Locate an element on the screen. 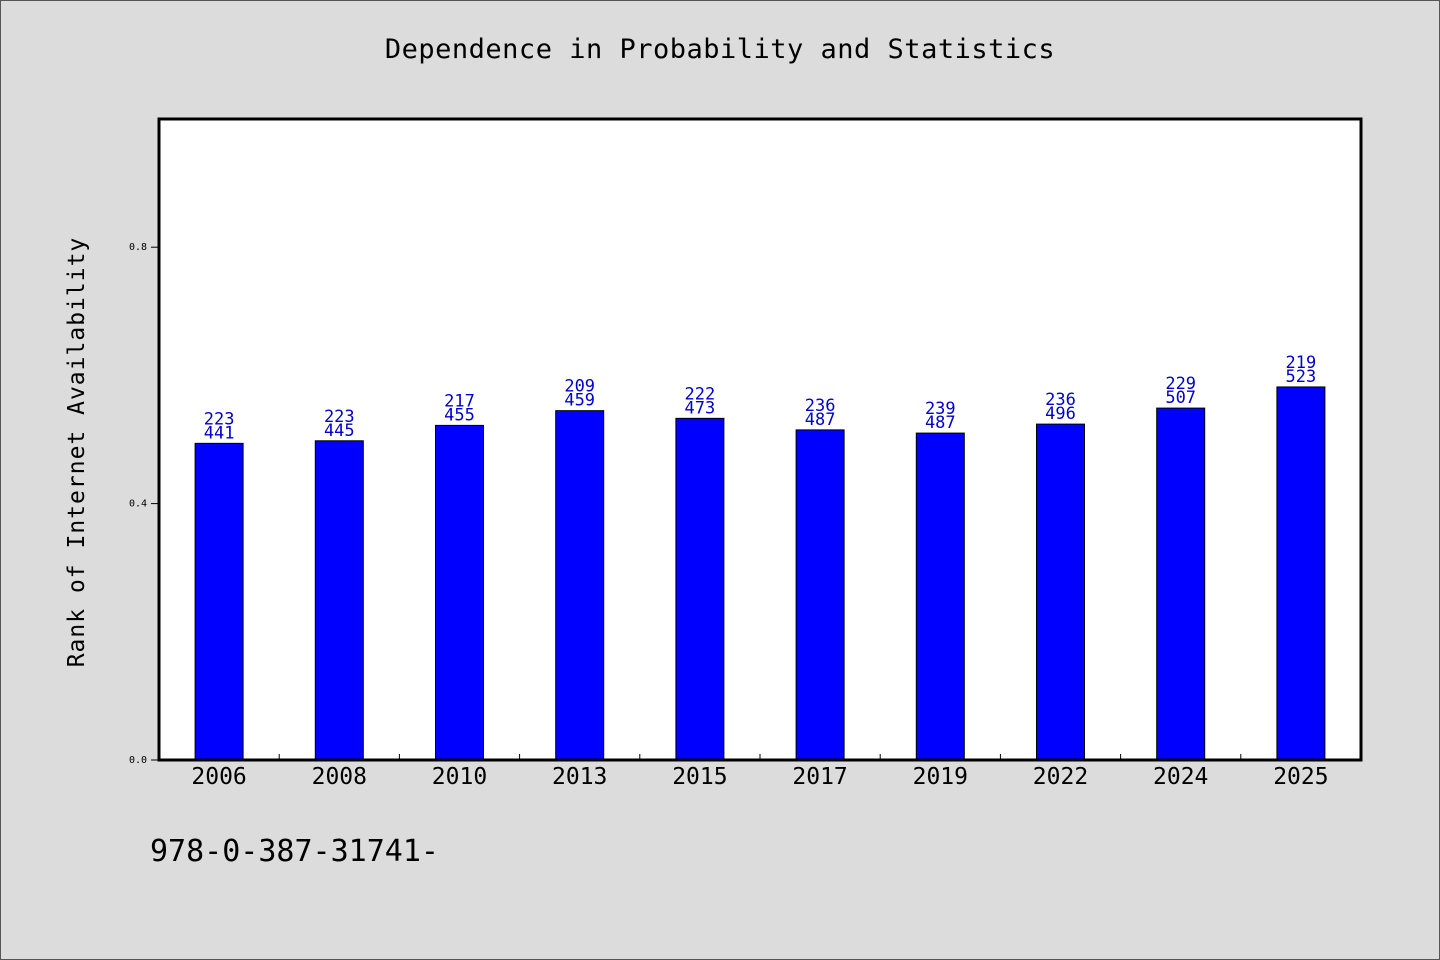 Image resolution: width=1440 pixels, height=960 pixels. footer-isbn-text: 978-0-387-31741- is located at coordinates (294, 851).